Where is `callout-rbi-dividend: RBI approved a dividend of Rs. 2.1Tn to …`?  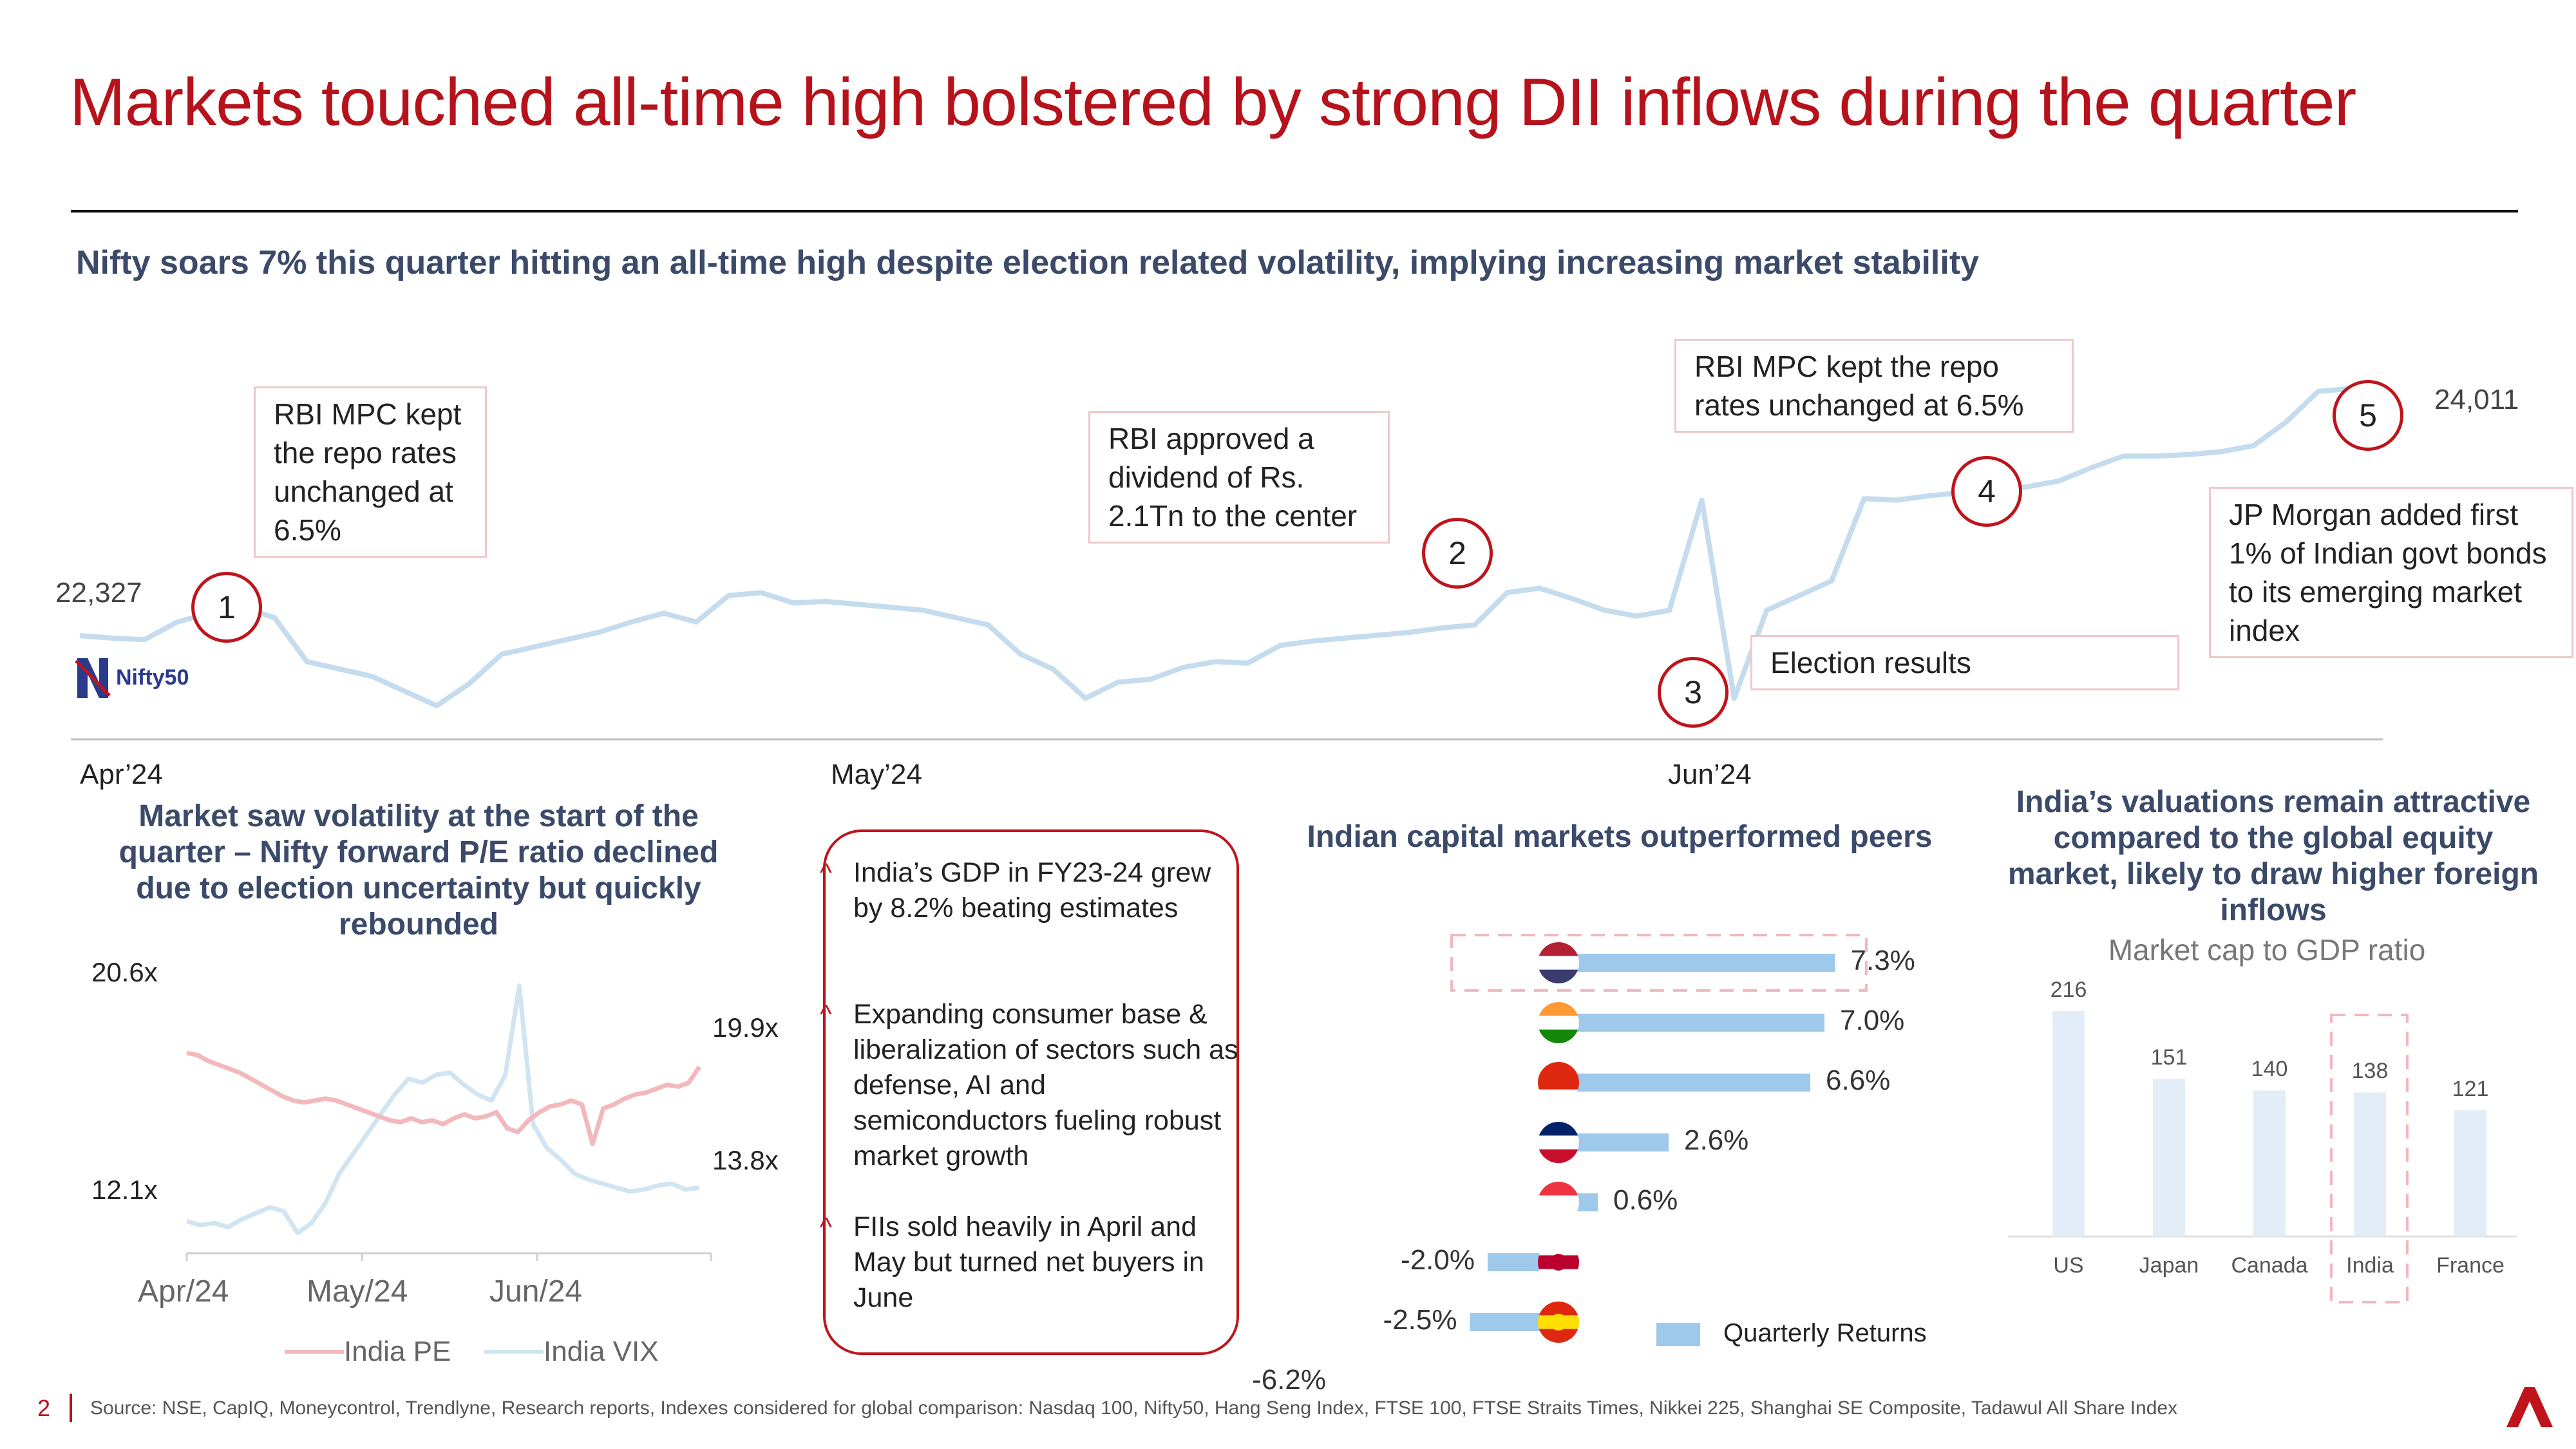
callout-rbi-dividend: RBI approved a dividend of Rs. 2.1Tn to … is located at coordinates (1239, 478).